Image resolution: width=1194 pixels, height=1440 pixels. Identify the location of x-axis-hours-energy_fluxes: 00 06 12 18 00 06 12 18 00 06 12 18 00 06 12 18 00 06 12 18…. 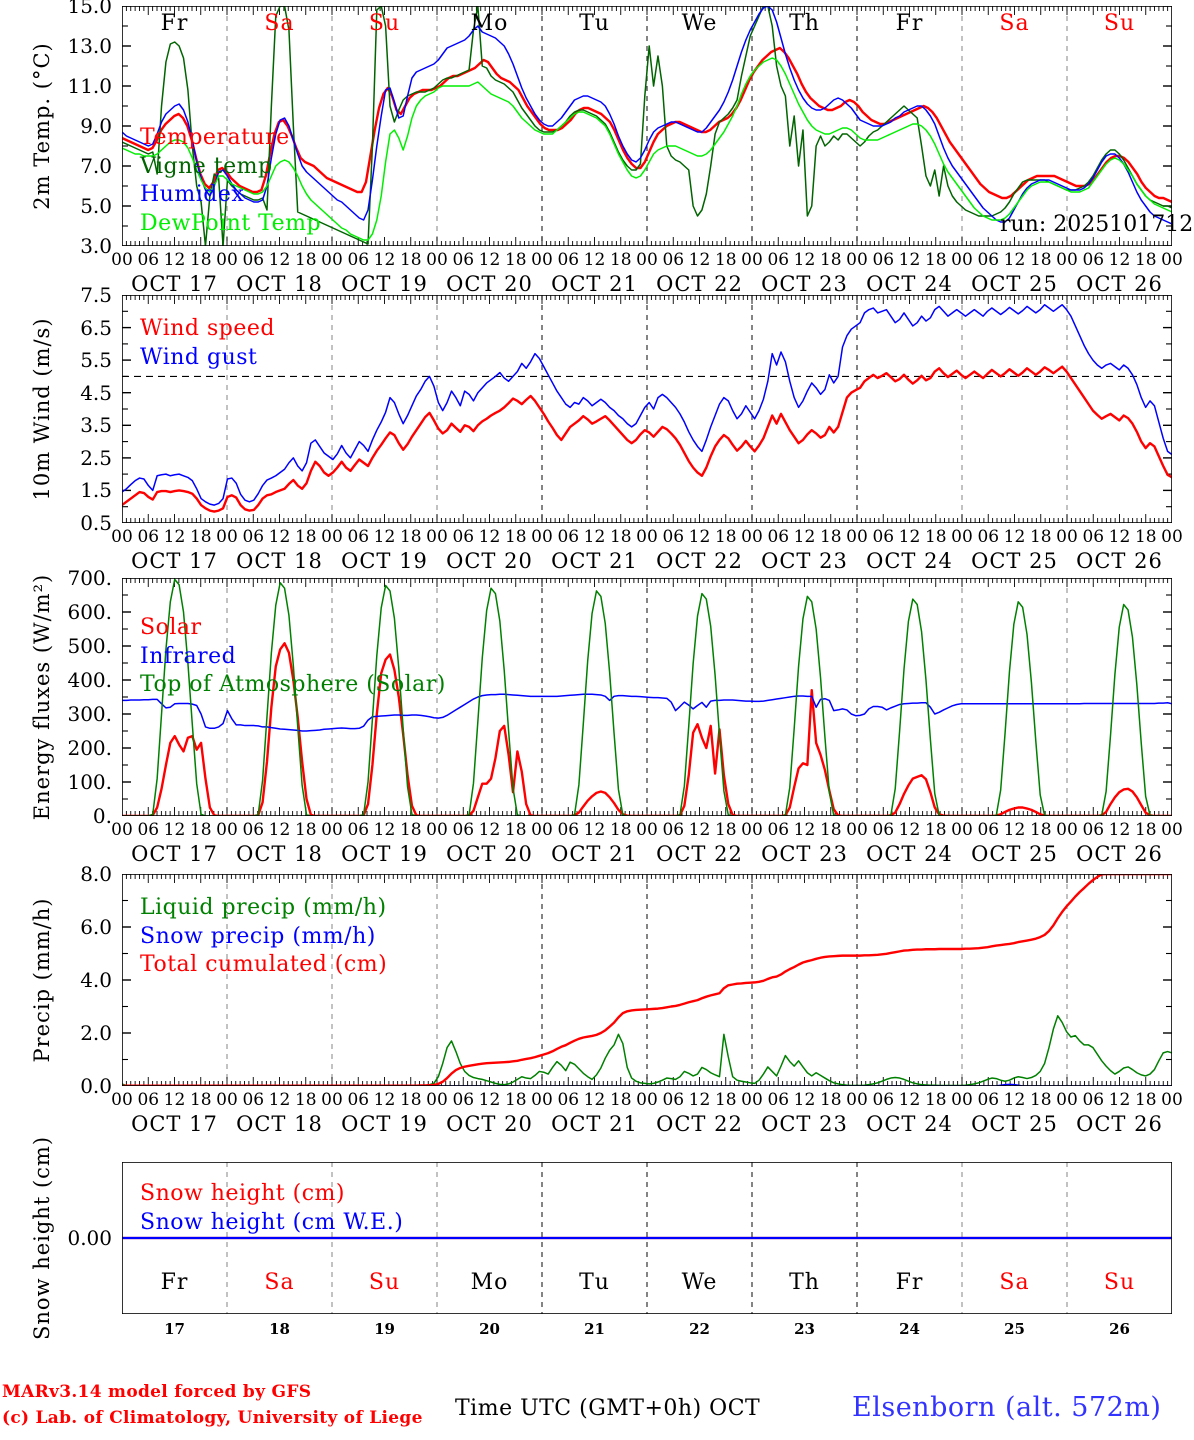
(647, 830).